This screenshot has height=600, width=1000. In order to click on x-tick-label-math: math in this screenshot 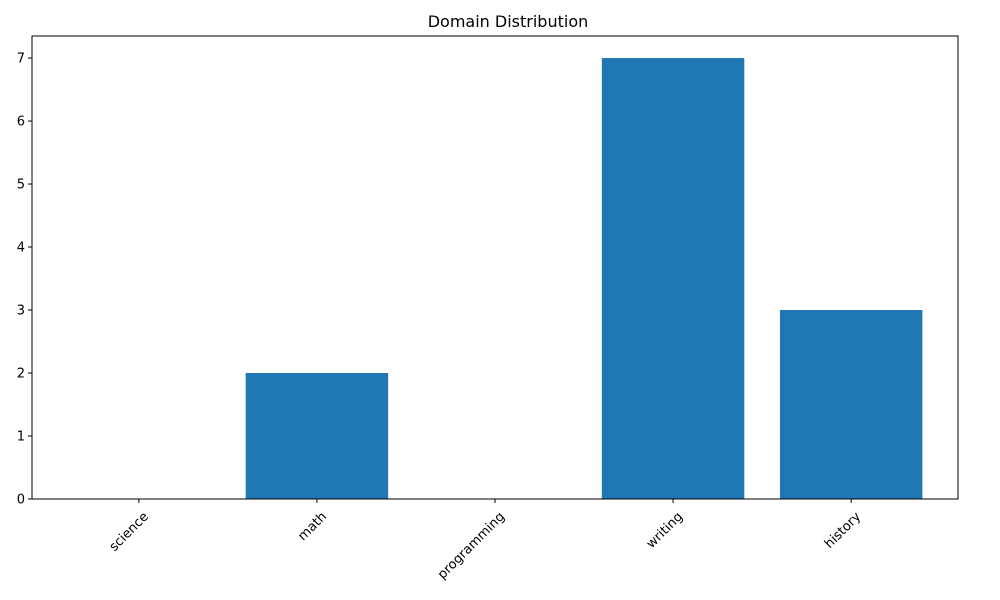, I will do `click(312, 526)`.